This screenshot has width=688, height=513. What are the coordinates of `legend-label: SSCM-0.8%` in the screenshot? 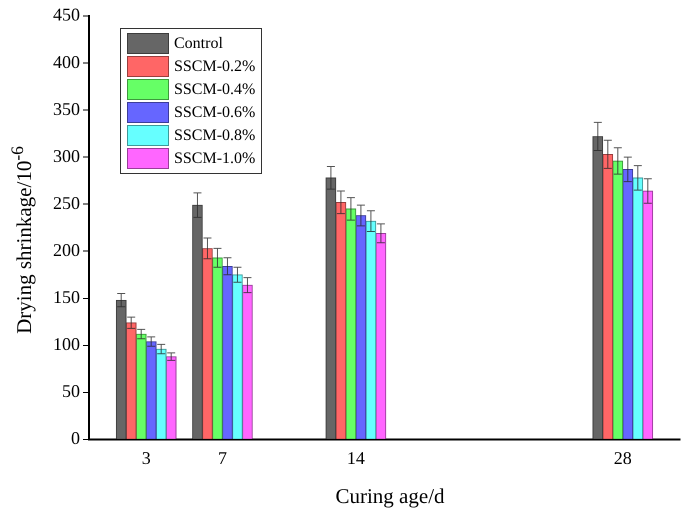 It's located at (215, 135).